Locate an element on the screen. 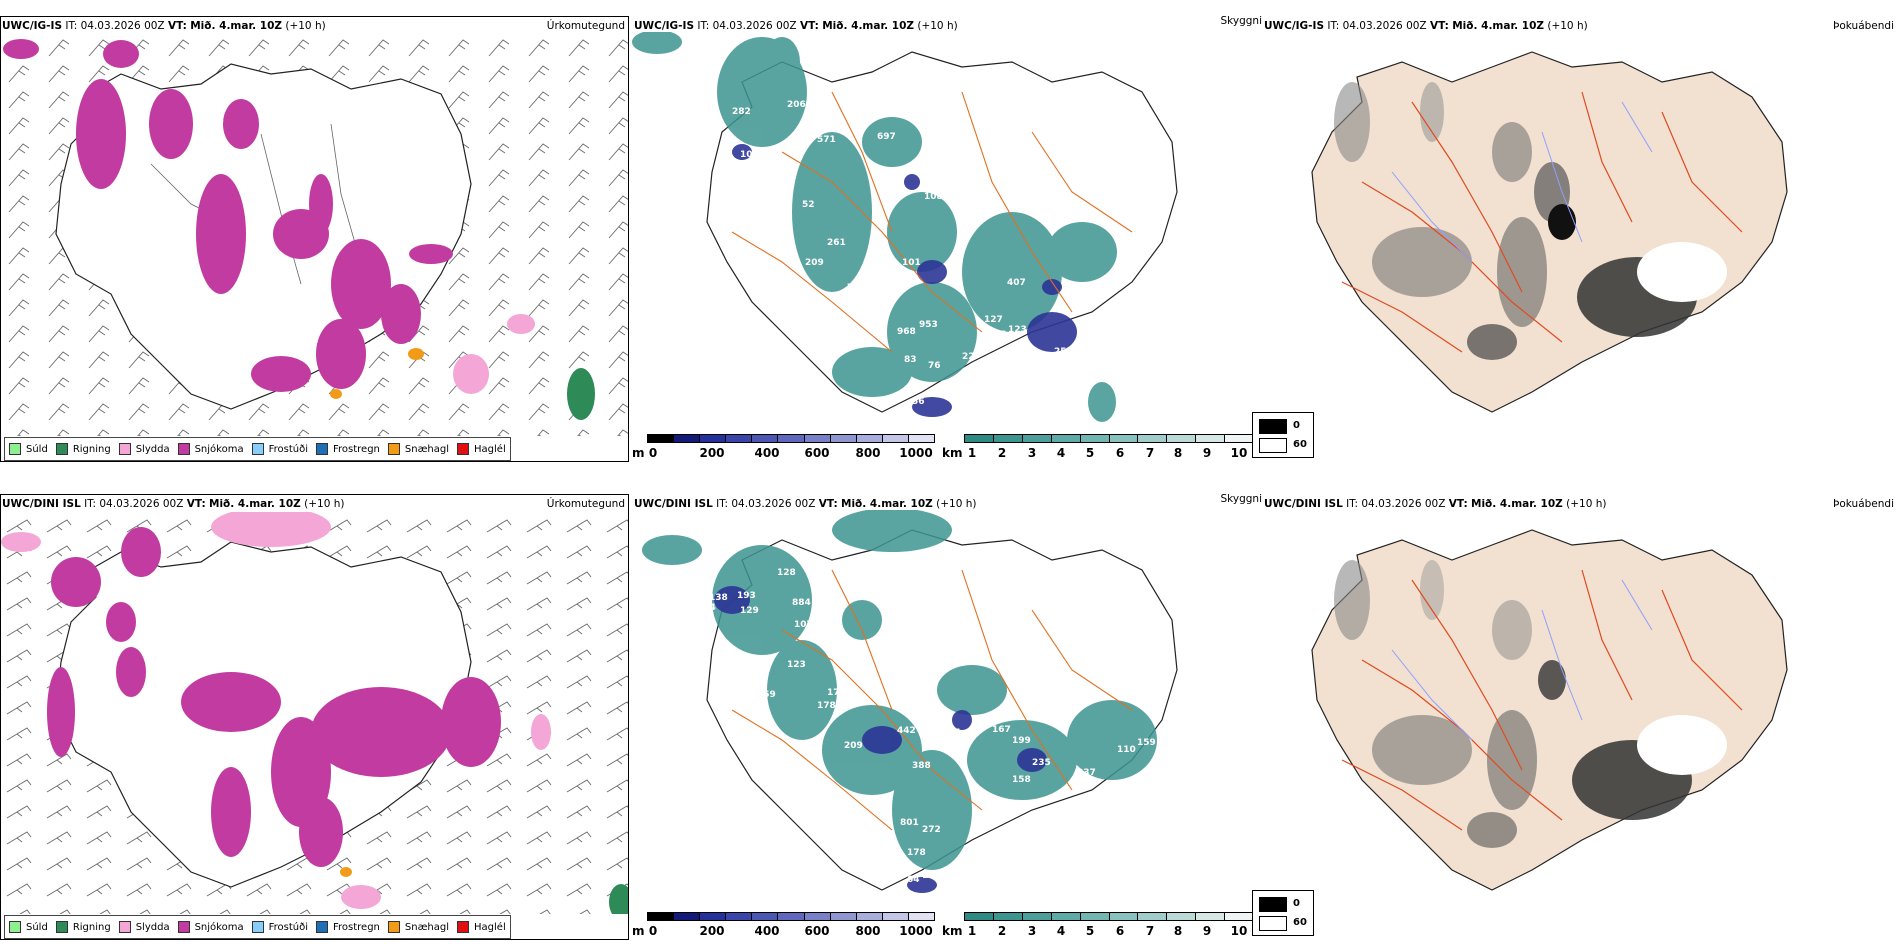  cloudbase-label: 953 is located at coordinates (928, 325).